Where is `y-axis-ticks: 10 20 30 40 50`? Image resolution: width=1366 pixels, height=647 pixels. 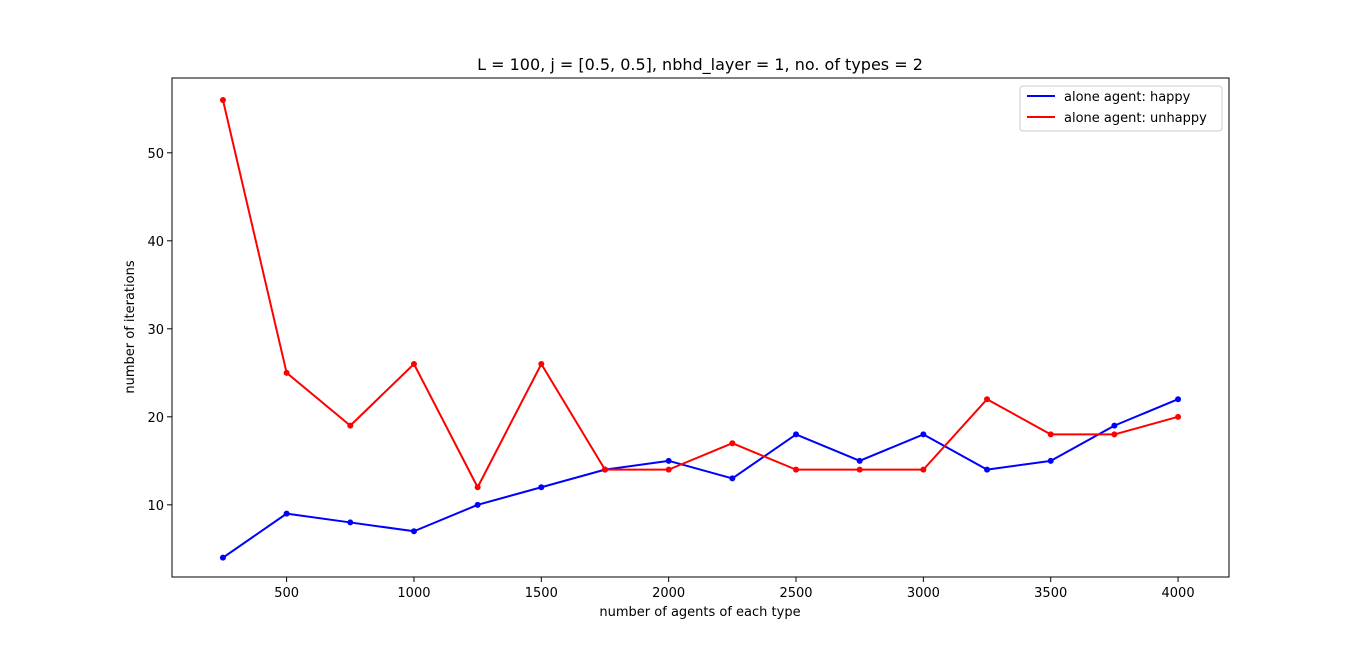
y-axis-ticks: 10 20 30 40 50 is located at coordinates (159, 330).